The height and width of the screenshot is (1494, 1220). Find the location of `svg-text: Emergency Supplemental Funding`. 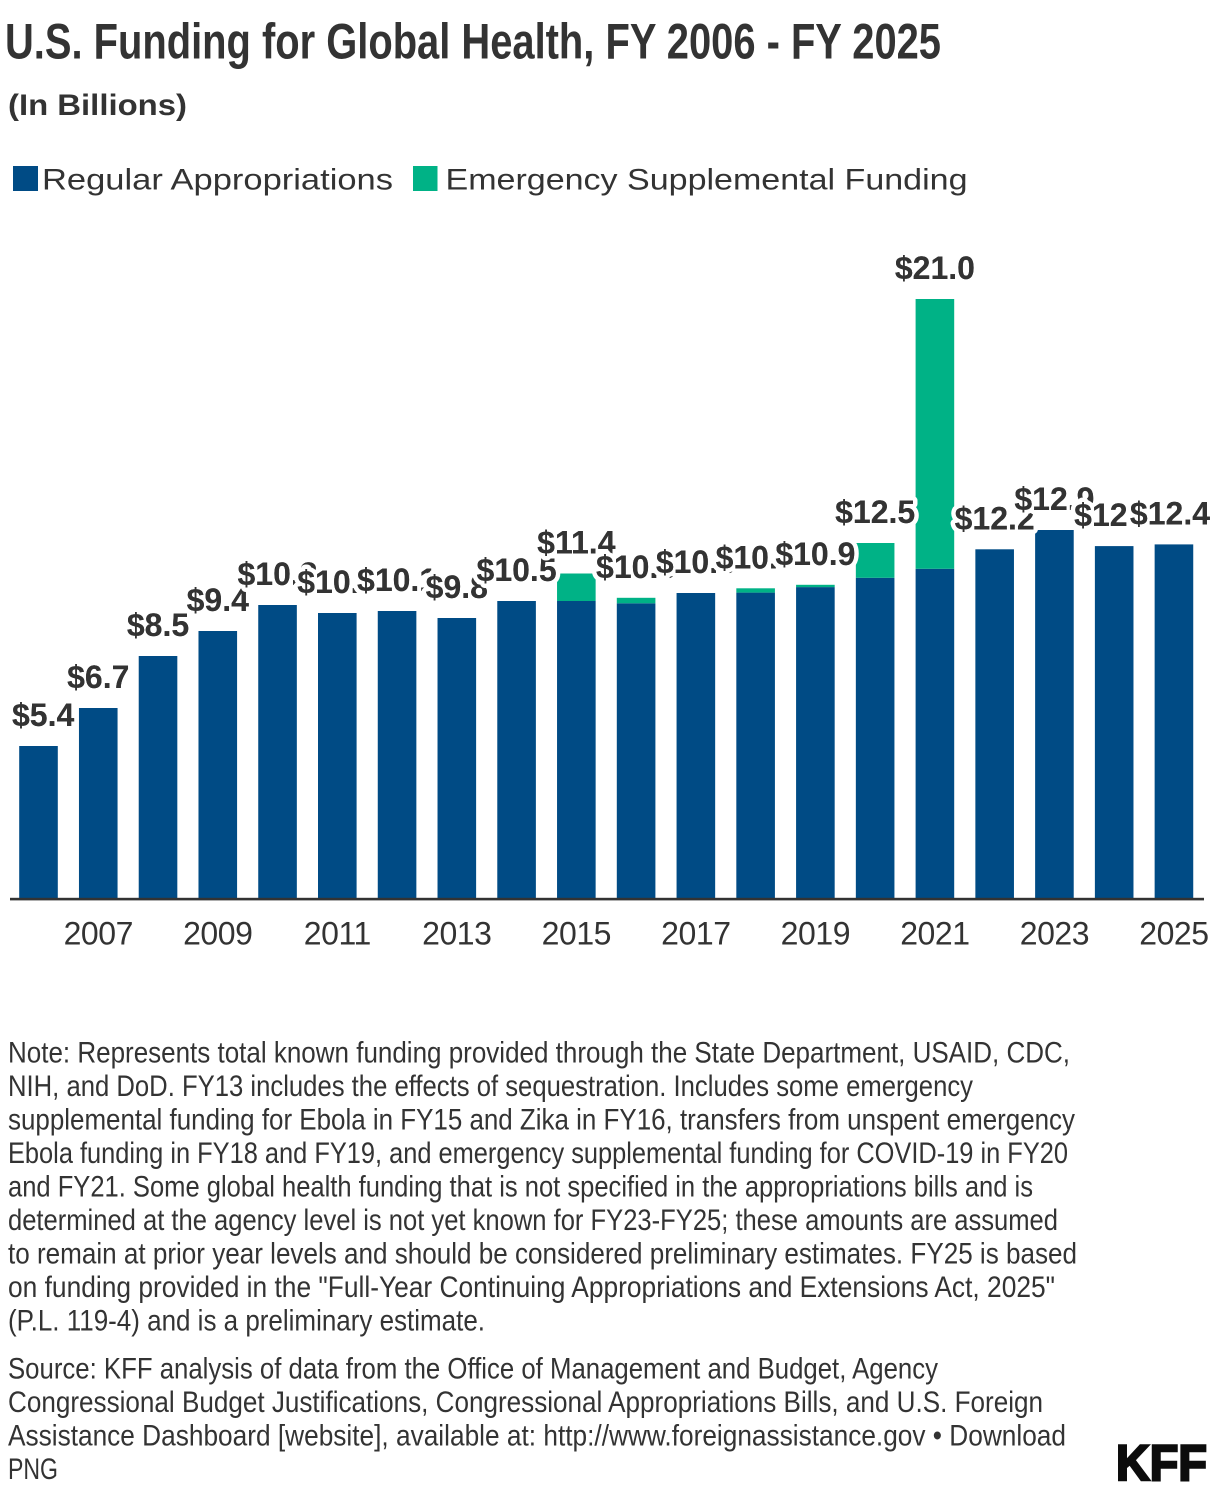

svg-text: Emergency Supplemental Funding is located at coordinates (707, 180).